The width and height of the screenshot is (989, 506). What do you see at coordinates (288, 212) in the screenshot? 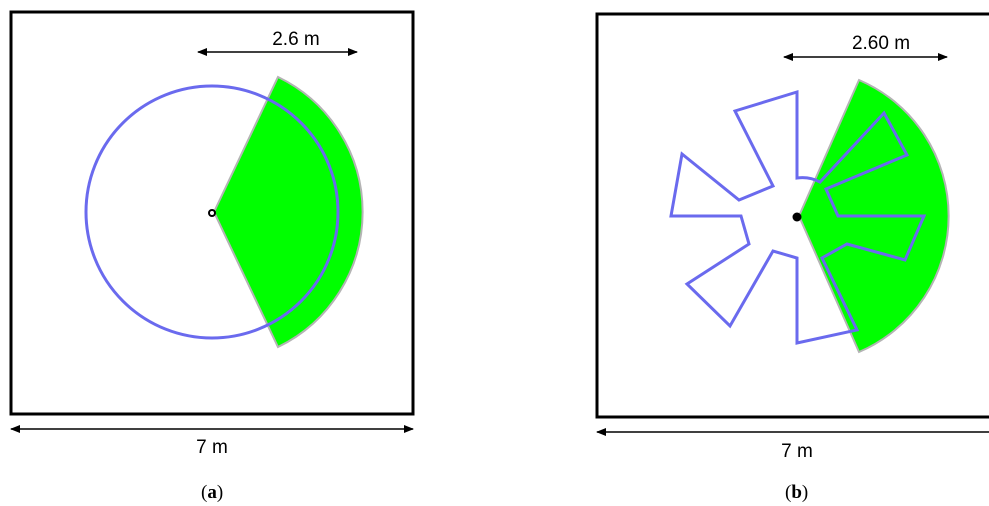
I see `coverage-sector` at bounding box center [288, 212].